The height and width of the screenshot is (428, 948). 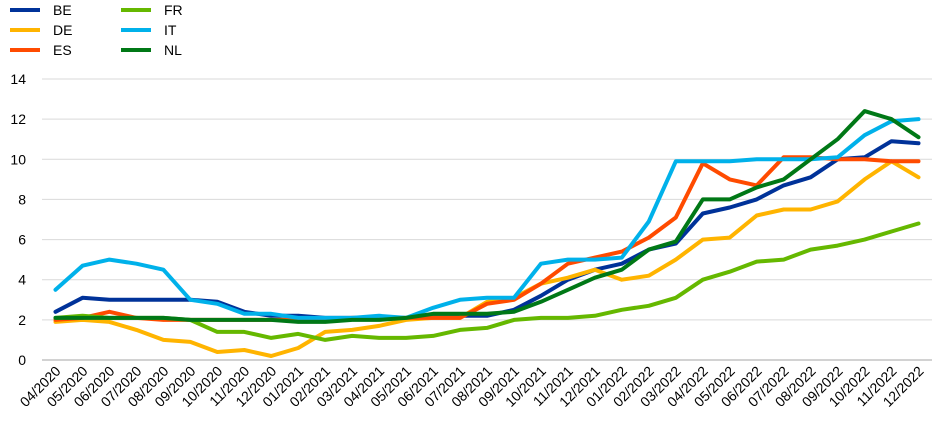 I want to click on y-tick-label: 10, so click(x=18, y=159).